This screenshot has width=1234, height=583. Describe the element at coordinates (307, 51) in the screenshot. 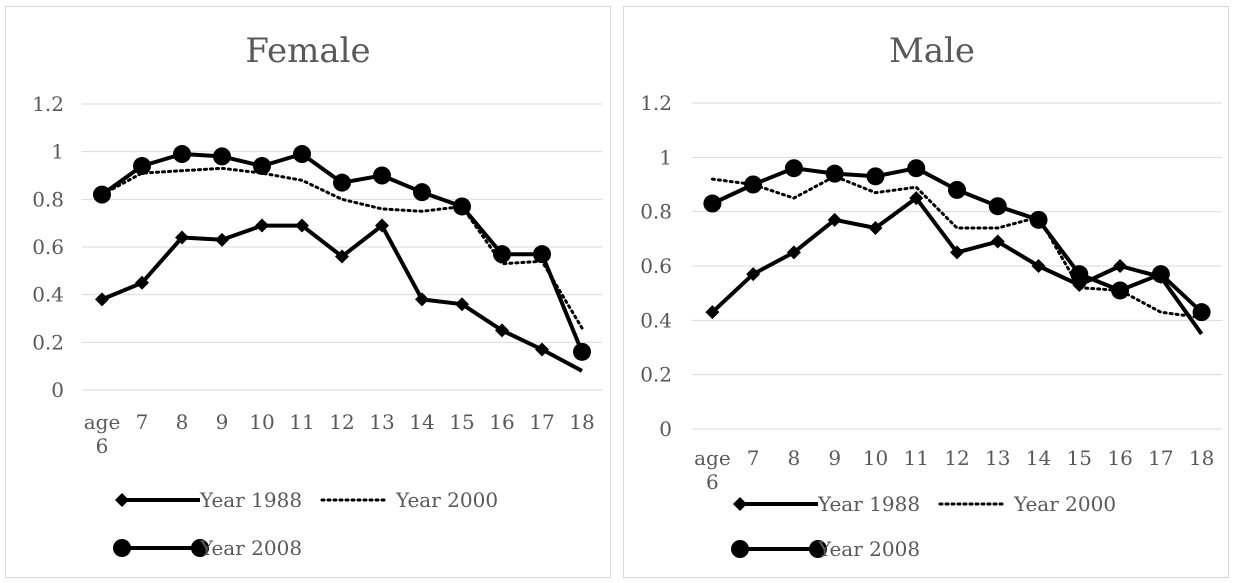

I see `chart-title: Female` at that location.